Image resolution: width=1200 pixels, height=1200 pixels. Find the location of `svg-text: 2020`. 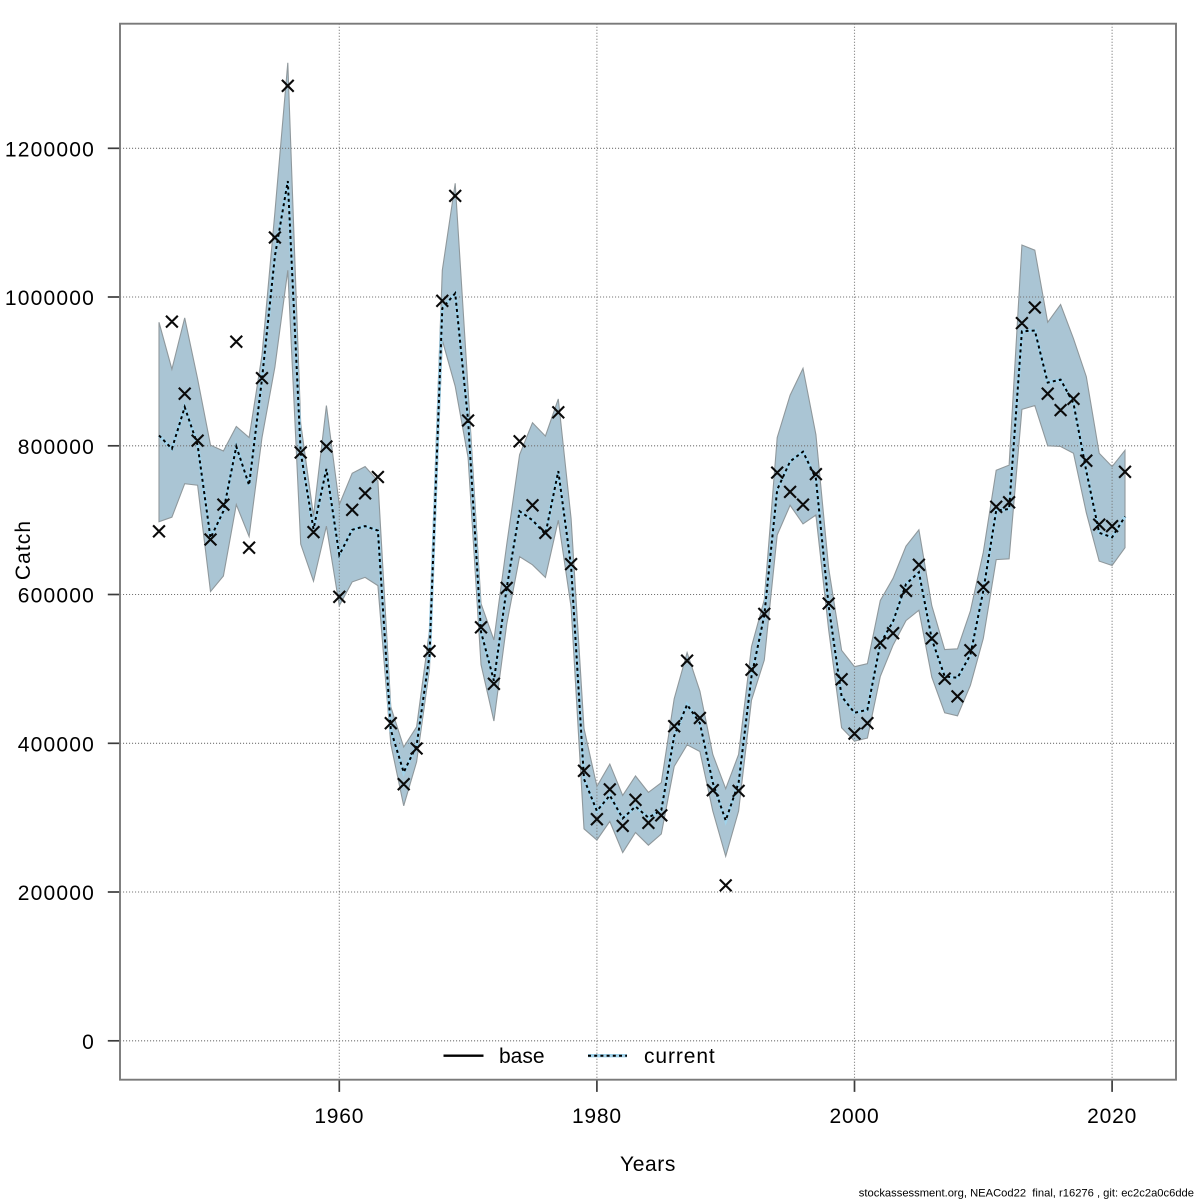

svg-text: 2020 is located at coordinates (1112, 1116).